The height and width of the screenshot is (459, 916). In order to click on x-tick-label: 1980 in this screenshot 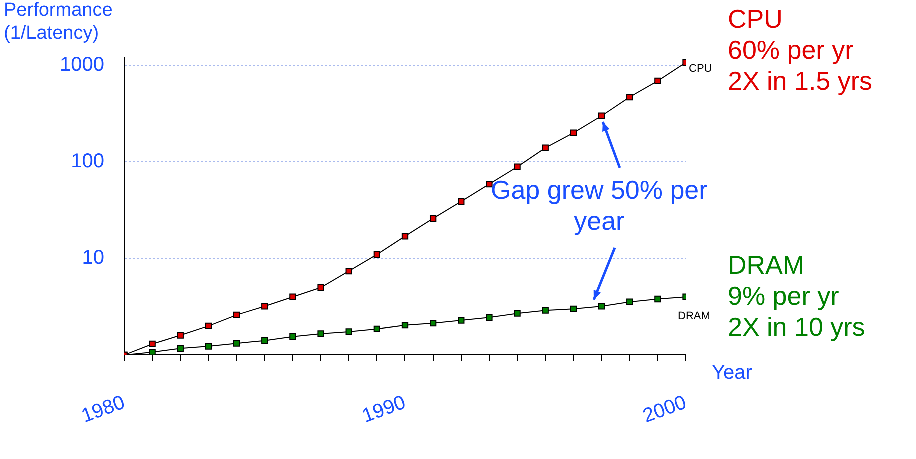, I will do `click(103, 410)`.